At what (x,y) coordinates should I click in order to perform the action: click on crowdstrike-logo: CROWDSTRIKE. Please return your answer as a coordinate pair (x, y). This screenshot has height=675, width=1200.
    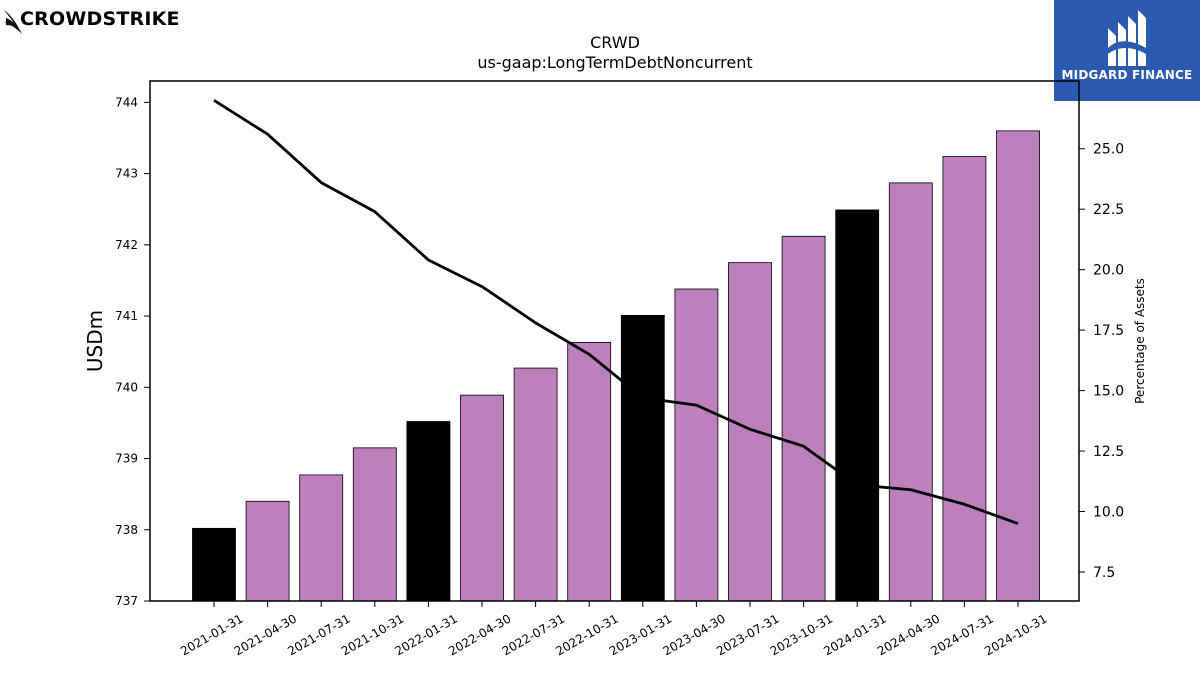
    Looking at the image, I should click on (104, 22).